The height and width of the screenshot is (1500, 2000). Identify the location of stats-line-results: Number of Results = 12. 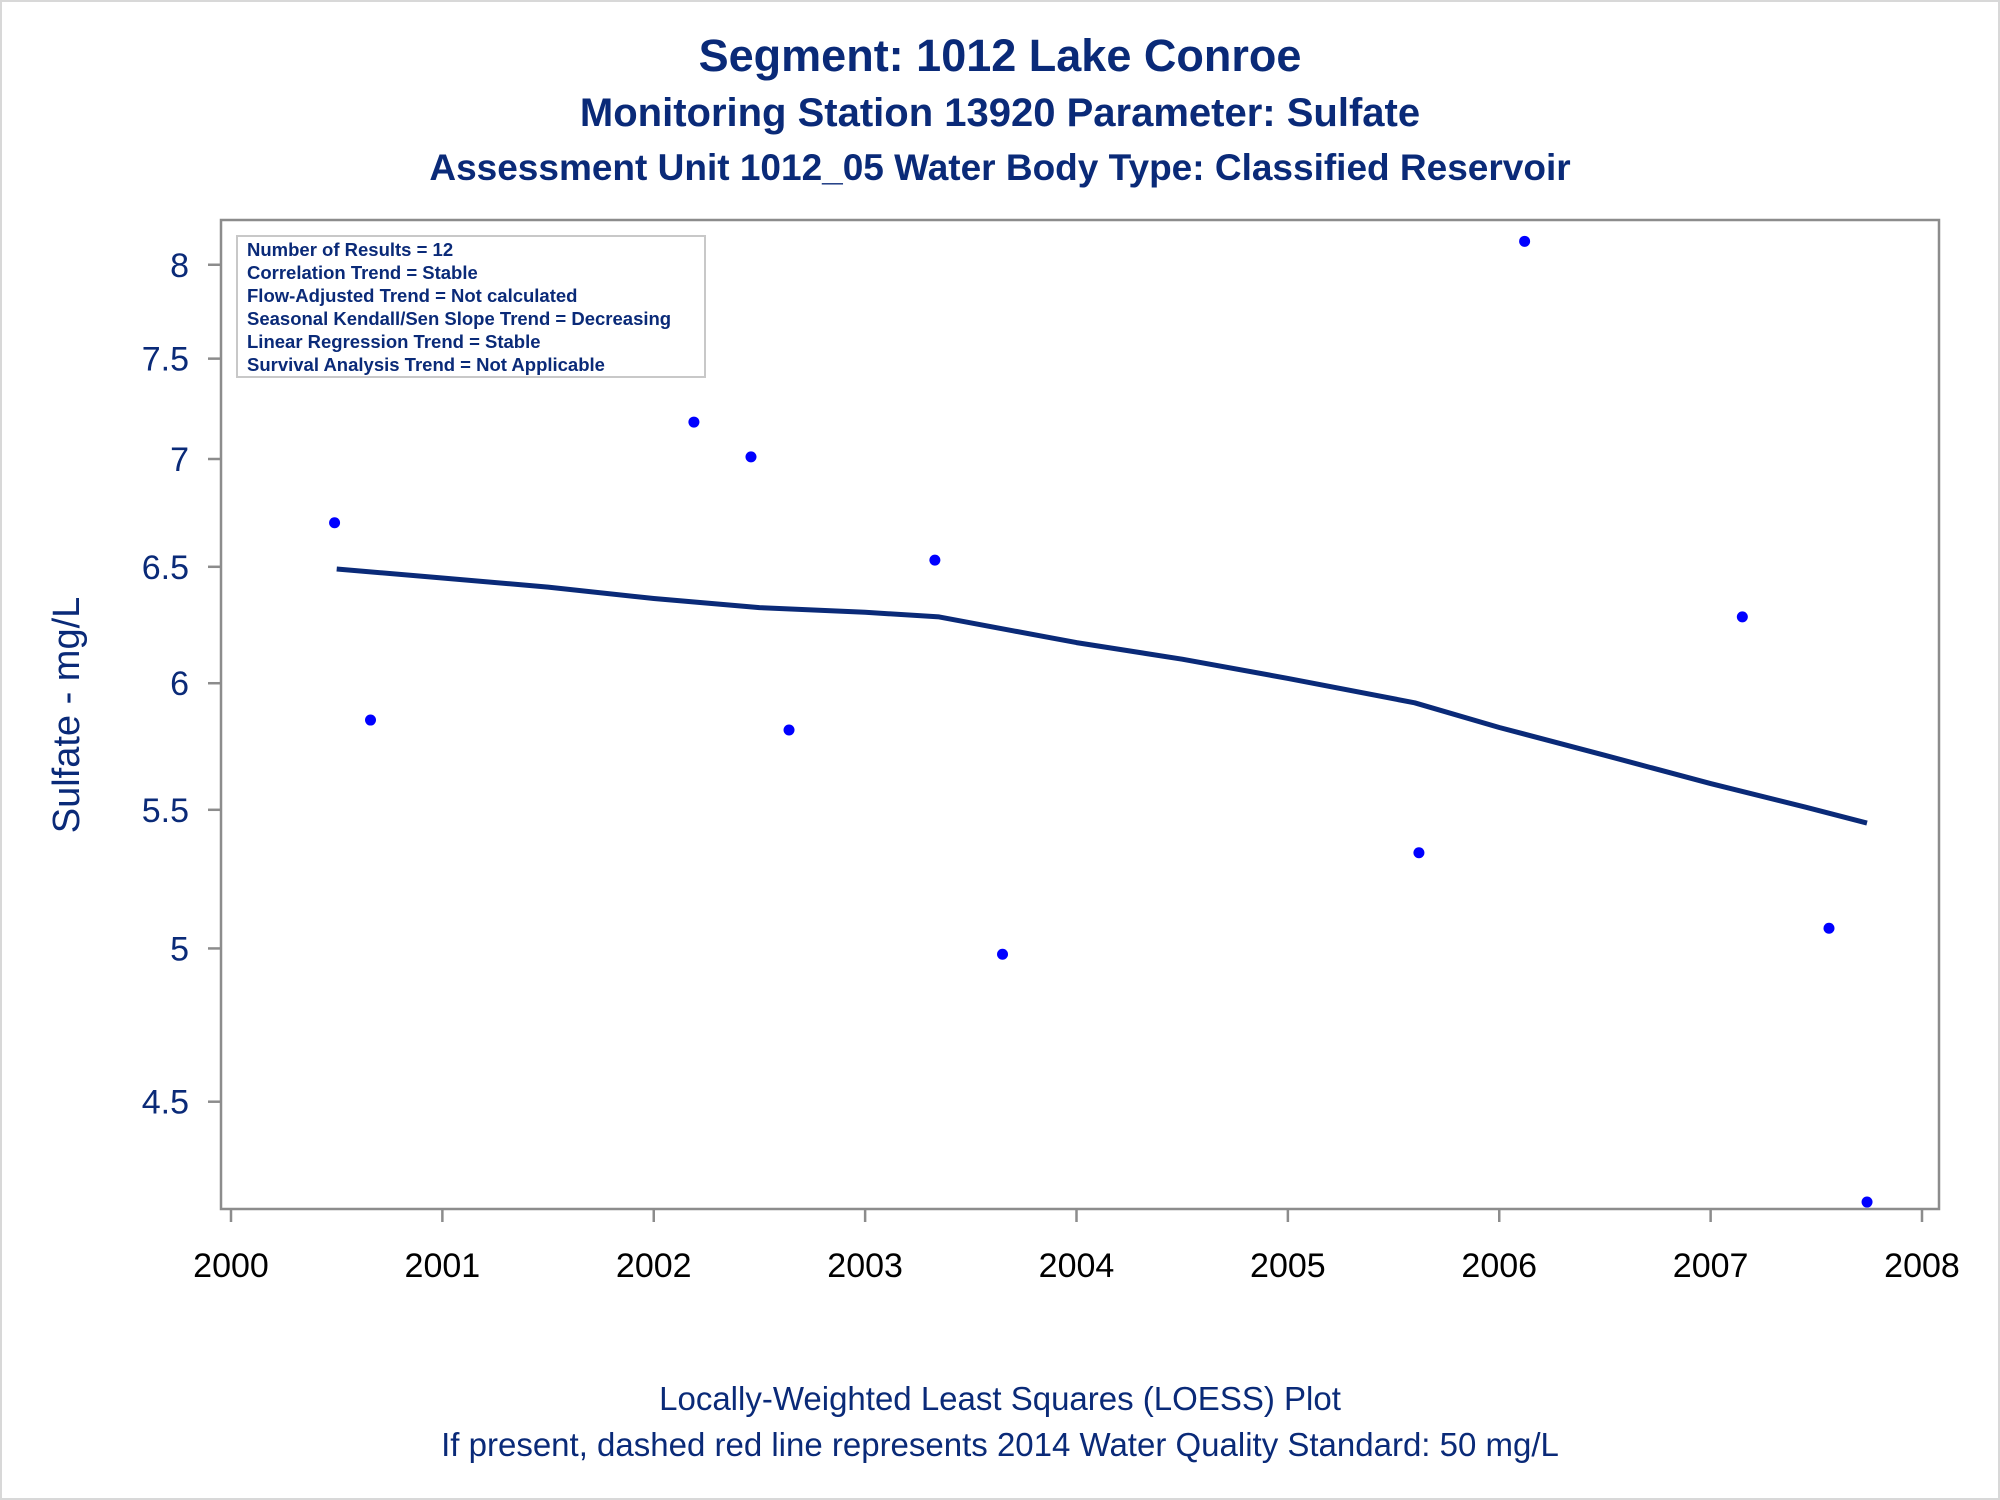
(350, 249).